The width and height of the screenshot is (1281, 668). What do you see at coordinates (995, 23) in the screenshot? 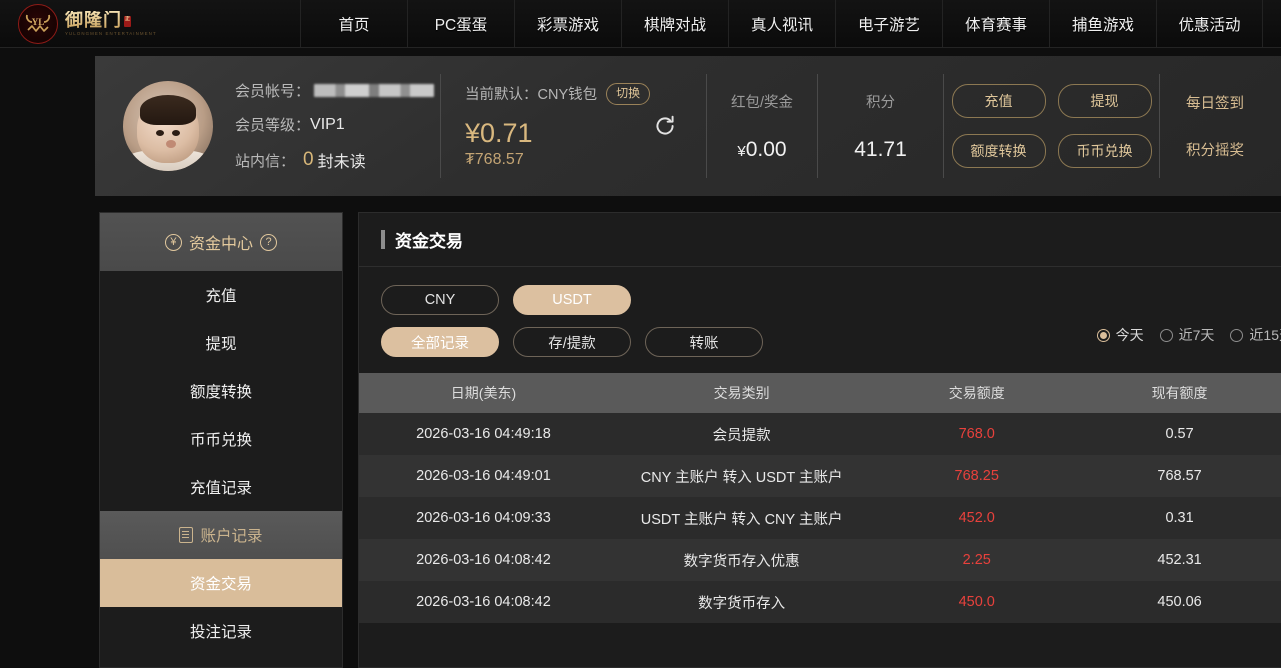
I see `nav-sports: 体育赛事` at bounding box center [995, 23].